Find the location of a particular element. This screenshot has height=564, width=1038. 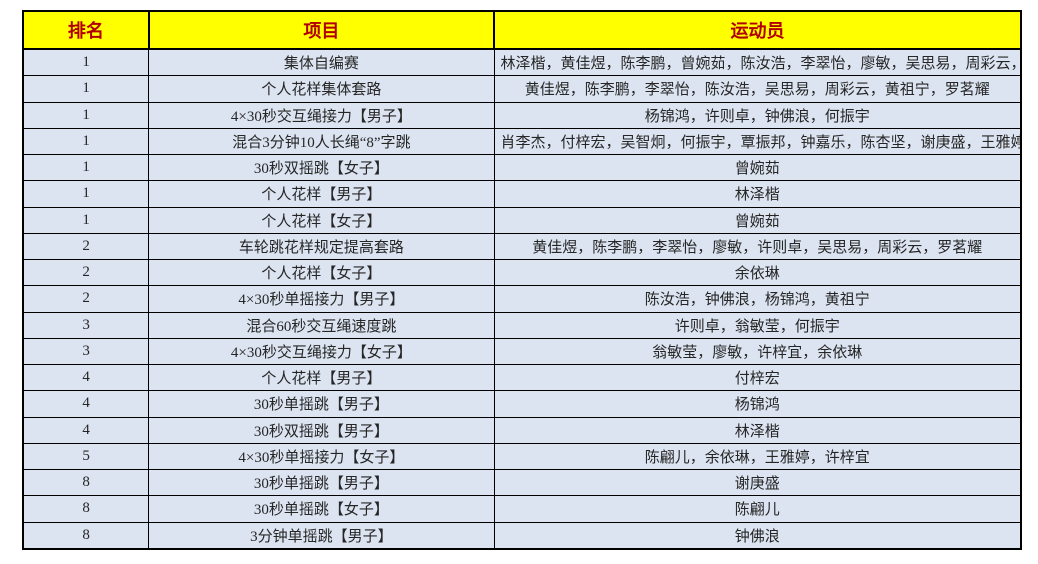

table-row: 4 30秒单摇跳【男子】 杨锦鸿 is located at coordinates (522, 404).